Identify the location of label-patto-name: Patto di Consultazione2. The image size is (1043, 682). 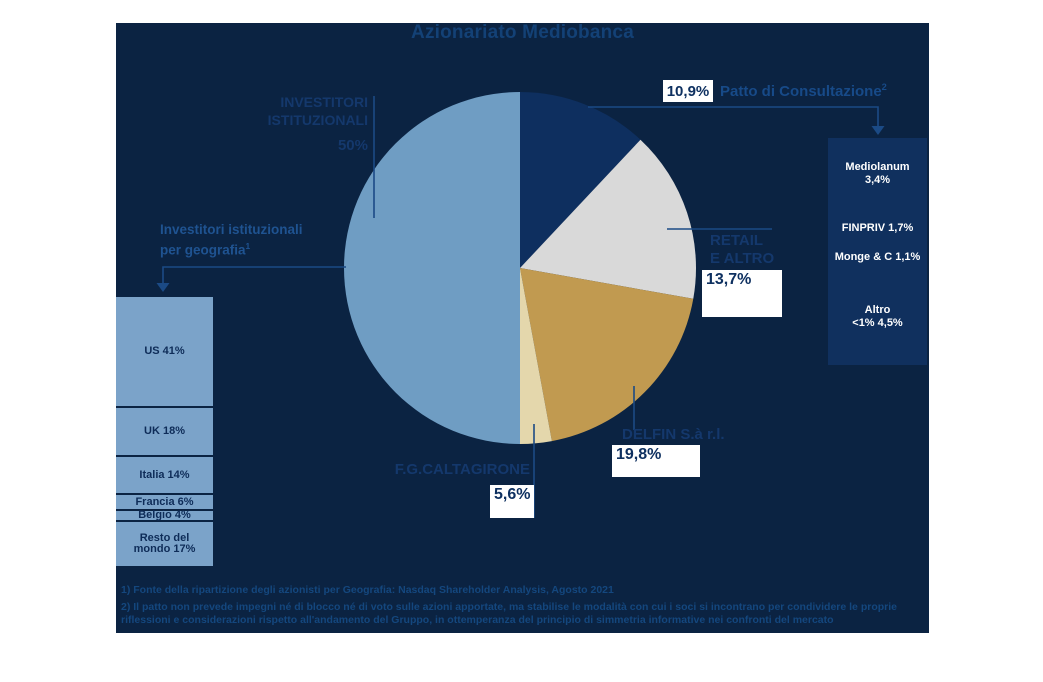
(803, 91).